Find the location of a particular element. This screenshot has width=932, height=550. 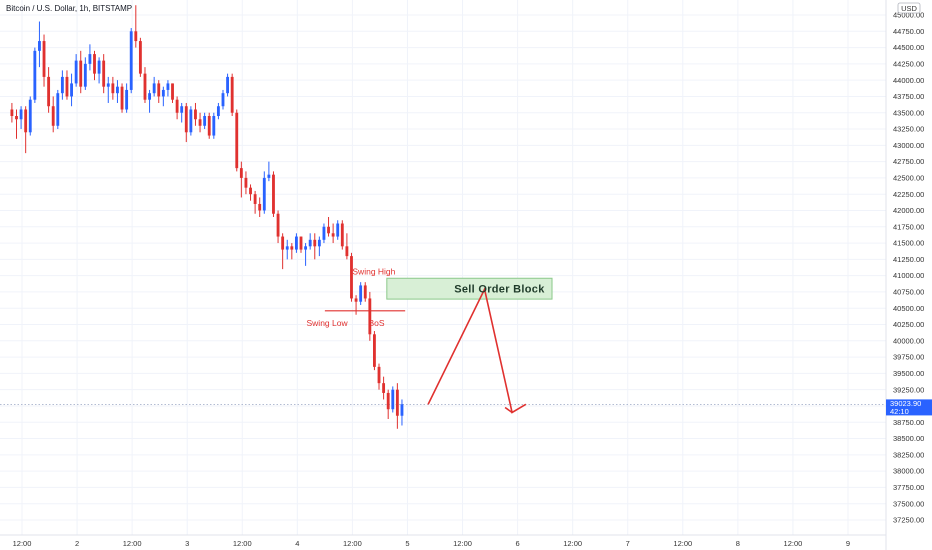

y-tick-label: 37250.00 is located at coordinates (908, 520).